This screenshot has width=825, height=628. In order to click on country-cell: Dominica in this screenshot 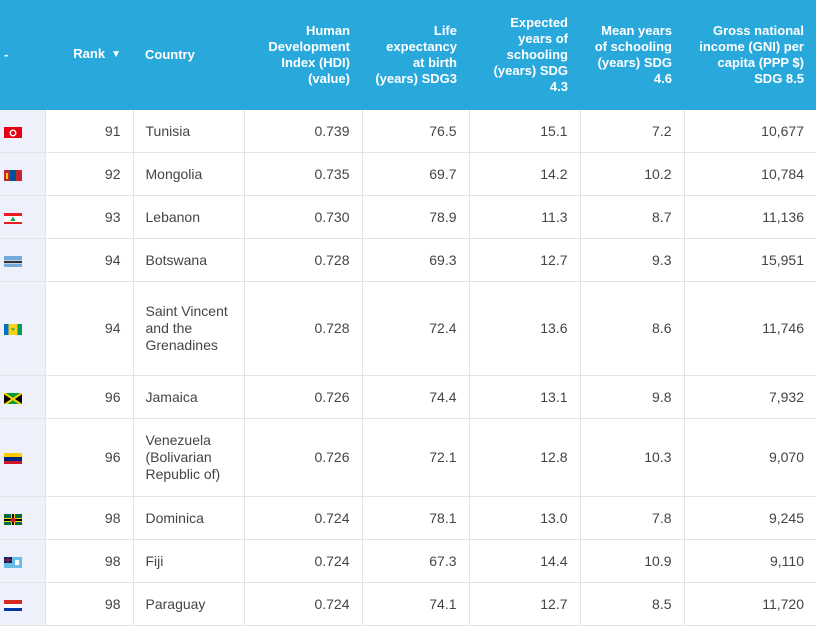, I will do `click(188, 518)`.